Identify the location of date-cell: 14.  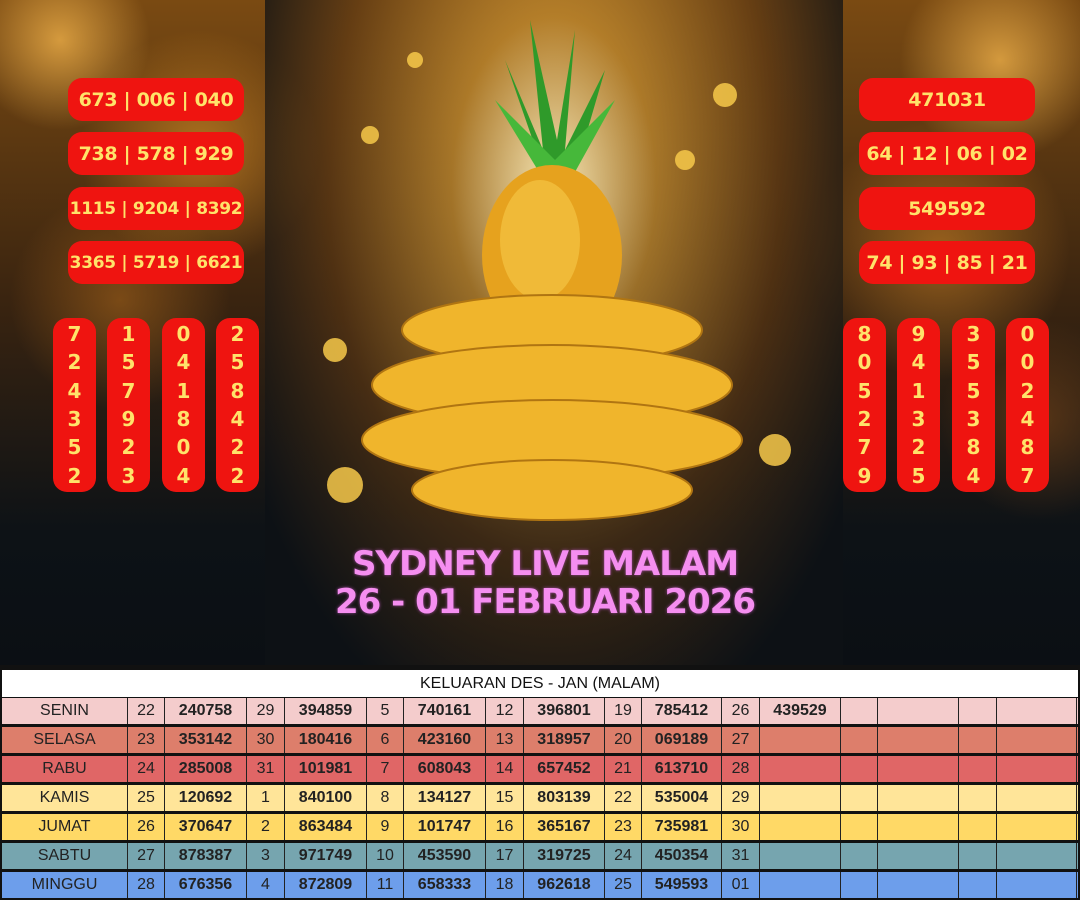
(505, 769).